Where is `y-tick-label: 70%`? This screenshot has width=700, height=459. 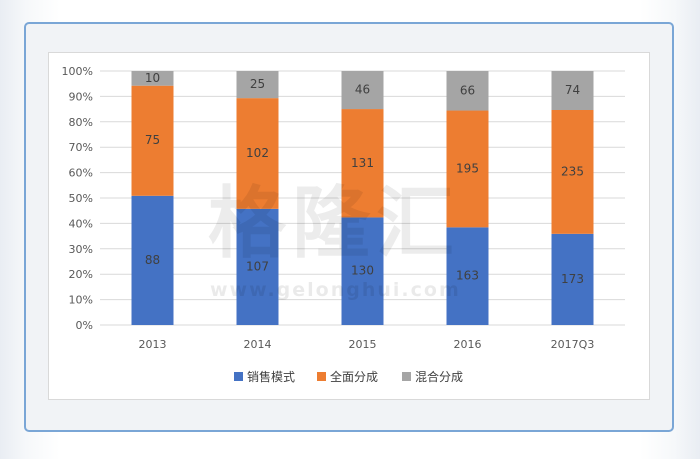 y-tick-label: 70% is located at coordinates (81, 147).